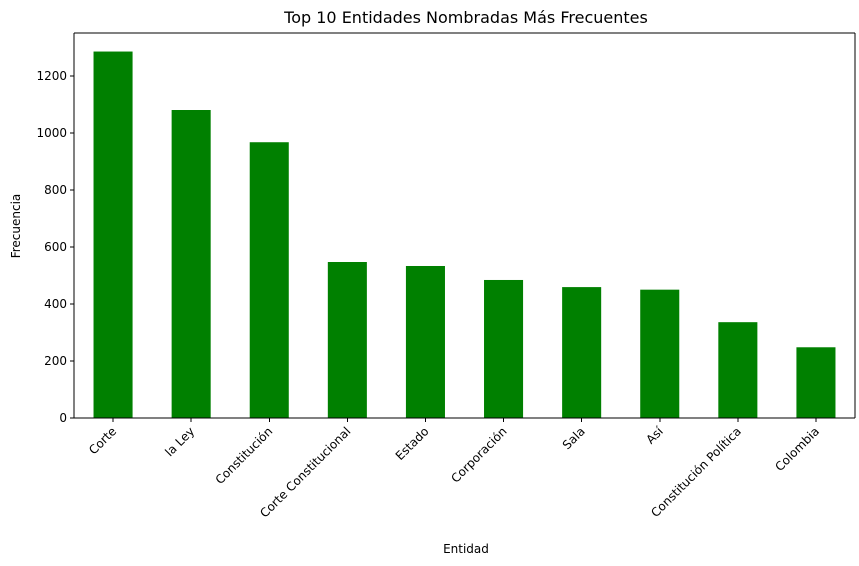 Image resolution: width=859 pixels, height=566 pixels. Describe the element at coordinates (55, 304) in the screenshot. I see `y-tick-label: 400` at that location.